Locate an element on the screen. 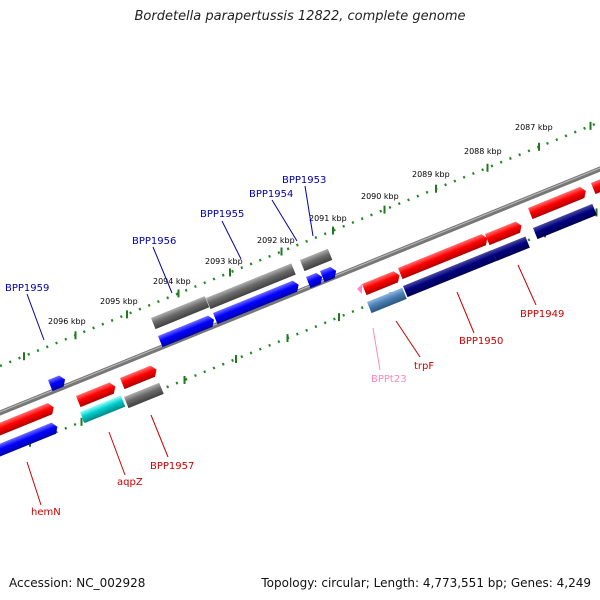 Image resolution: width=600 pixels, height=600 pixels. gene-label: BPP1953 is located at coordinates (304, 180).